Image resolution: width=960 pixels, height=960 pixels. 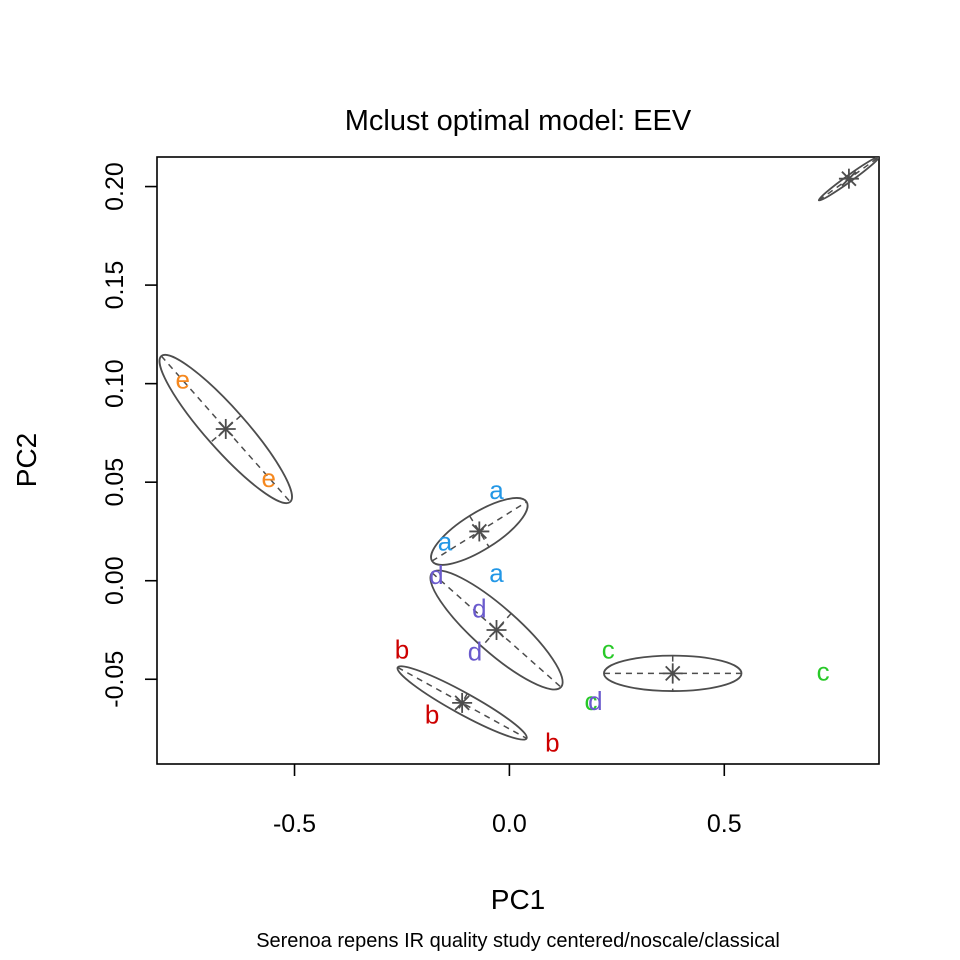 What do you see at coordinates (115, 285) in the screenshot?
I see `y-tick-label: 0.15` at bounding box center [115, 285].